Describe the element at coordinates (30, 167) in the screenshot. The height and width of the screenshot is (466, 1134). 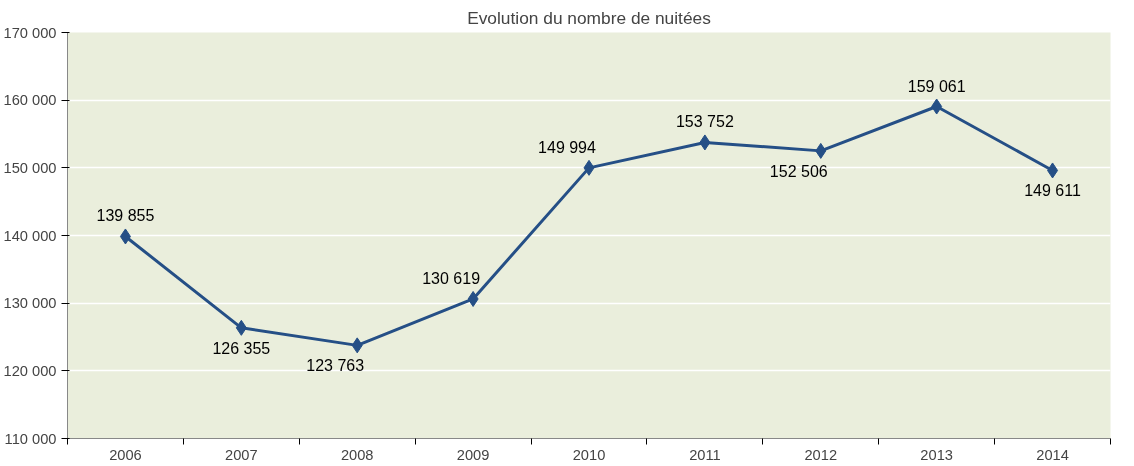
I see `y-tick-label: 150 000` at that location.